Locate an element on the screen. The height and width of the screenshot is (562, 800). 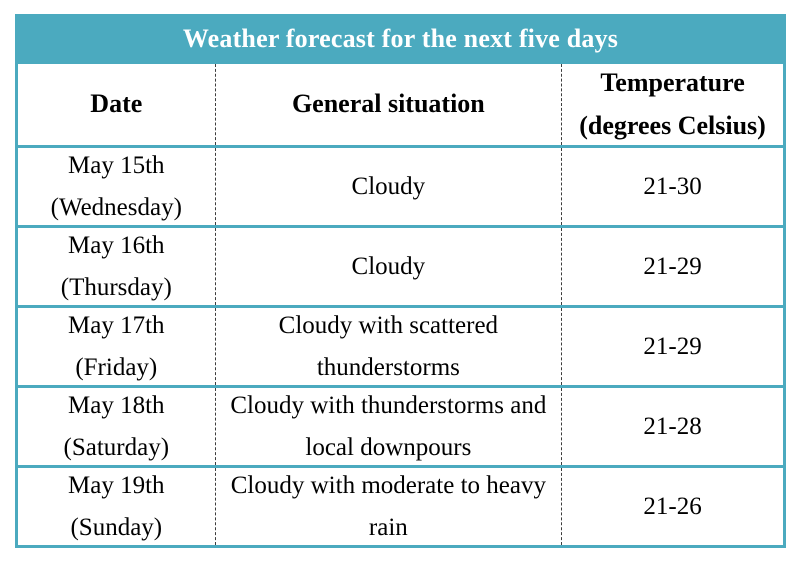
column-header-label: Temperature is located at coordinates (672, 82).